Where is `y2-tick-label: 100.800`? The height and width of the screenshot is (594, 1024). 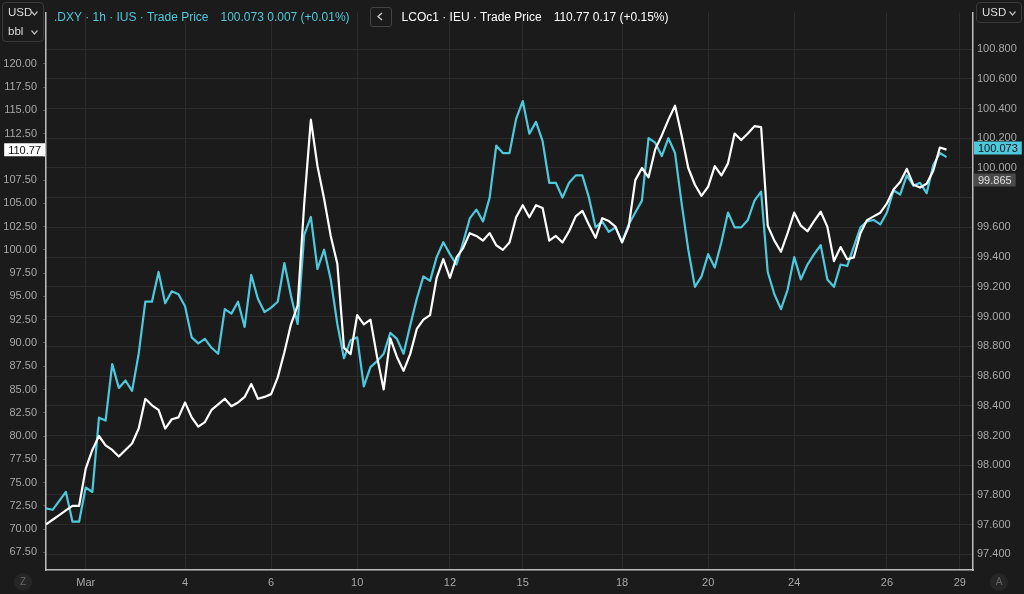
y2-tick-label: 100.800 is located at coordinates (997, 48).